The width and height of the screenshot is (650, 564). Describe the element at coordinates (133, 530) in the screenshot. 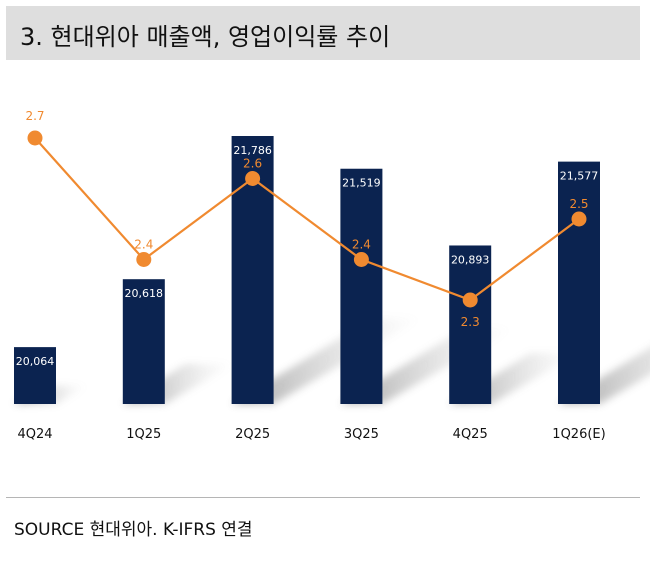

I see `source-note: SOURCE 현대위아. K-IFRS 연결` at that location.